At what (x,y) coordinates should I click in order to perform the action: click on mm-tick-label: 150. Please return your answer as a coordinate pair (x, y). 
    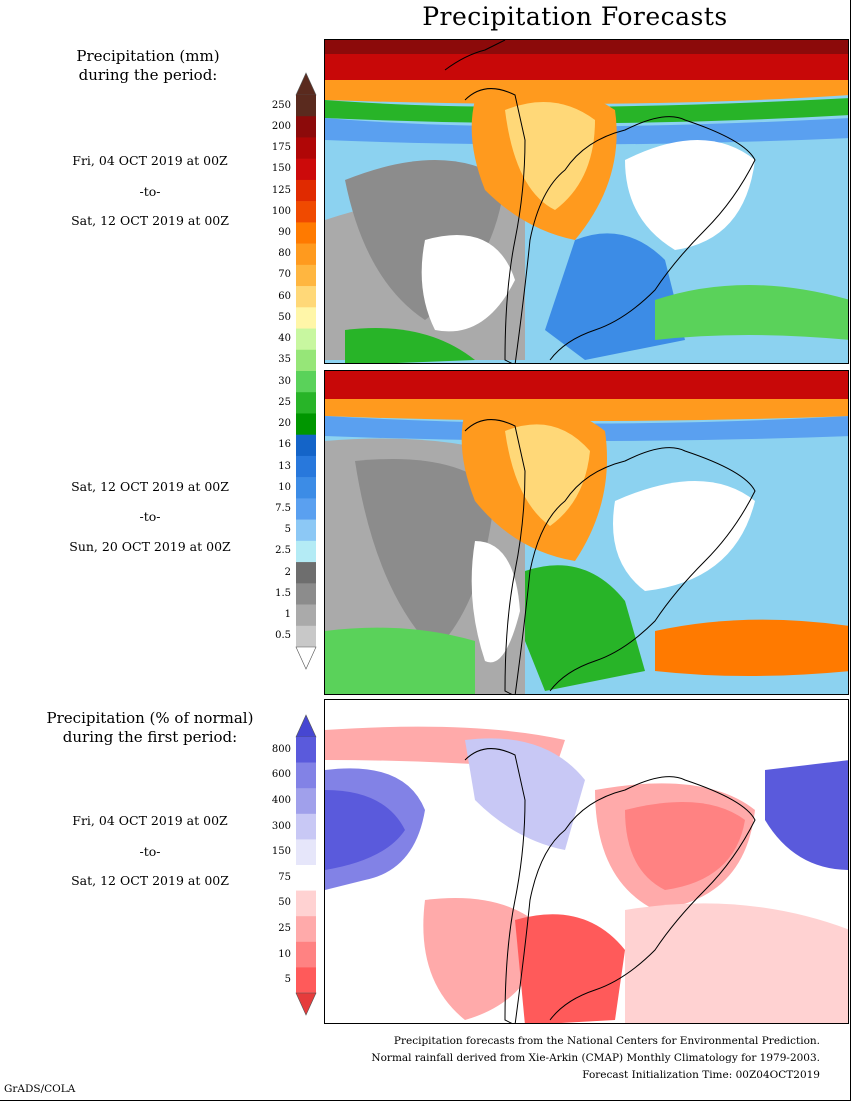
    Looking at the image, I should click on (281, 169).